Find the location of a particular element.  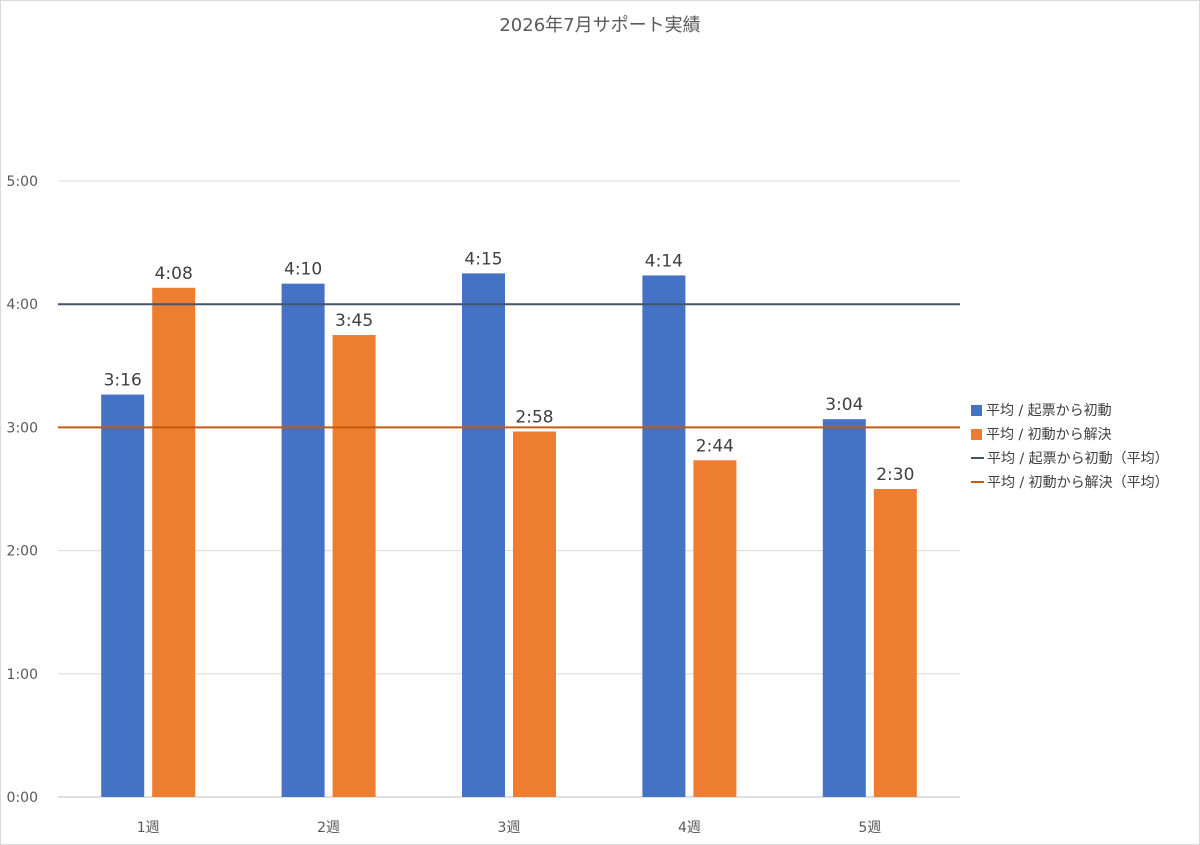

data-label-series-2: 2:58 is located at coordinates (534, 418).